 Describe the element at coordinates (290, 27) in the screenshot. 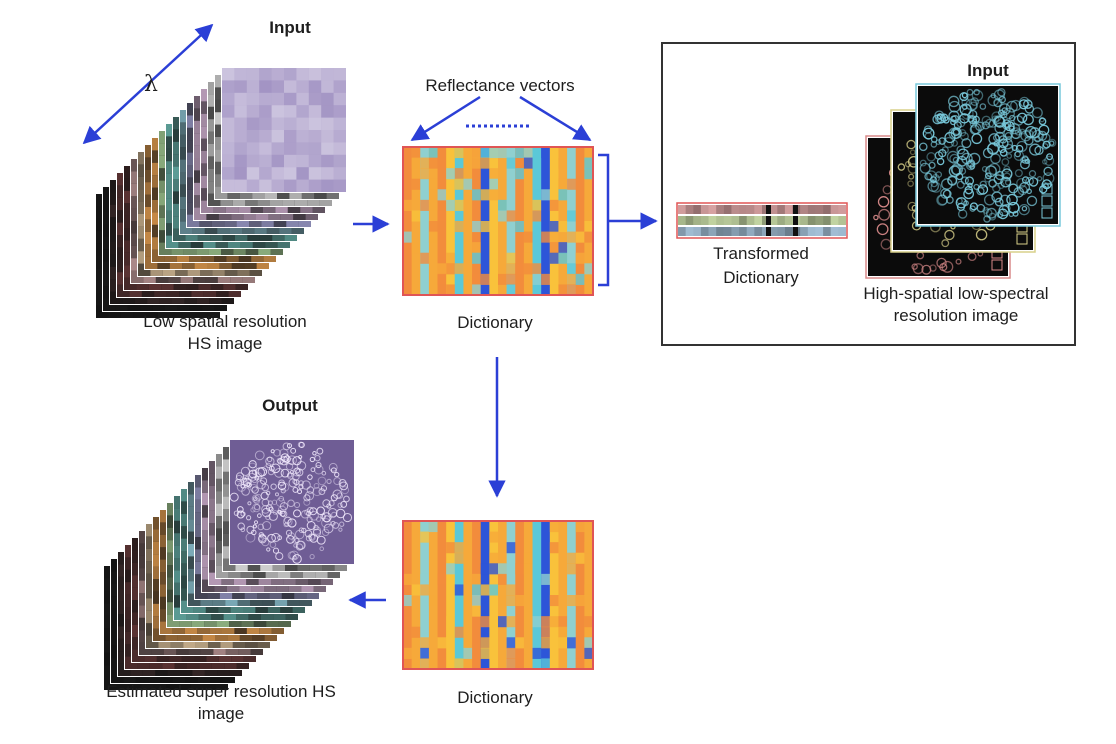

I see `input-title: Input` at that location.